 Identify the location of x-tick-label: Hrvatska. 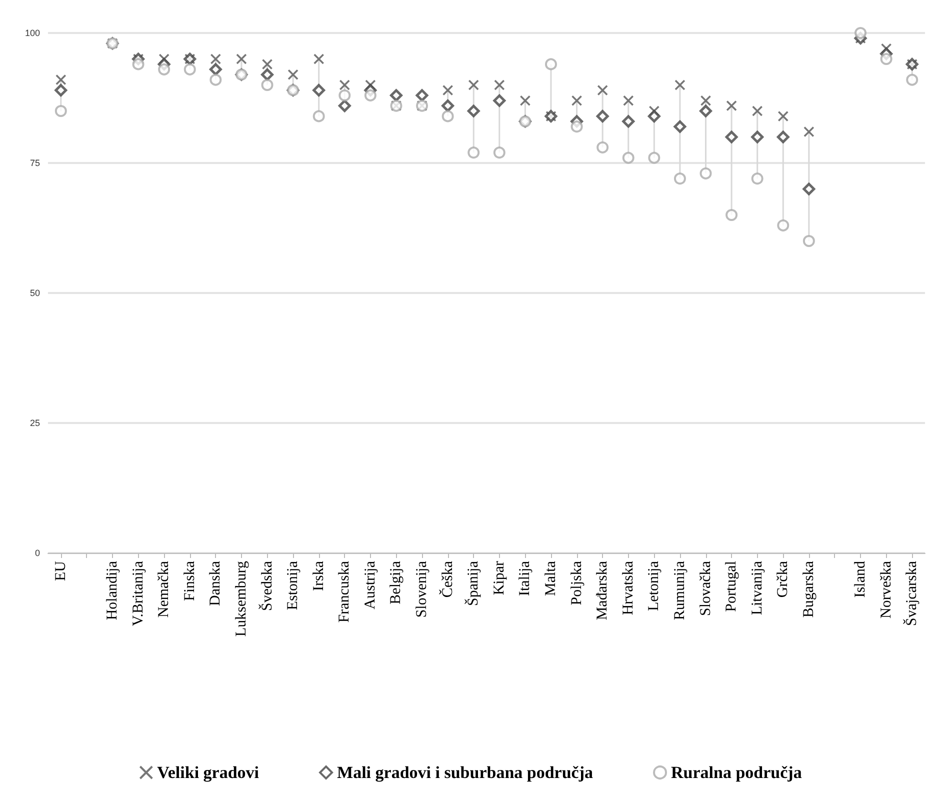
(628, 588).